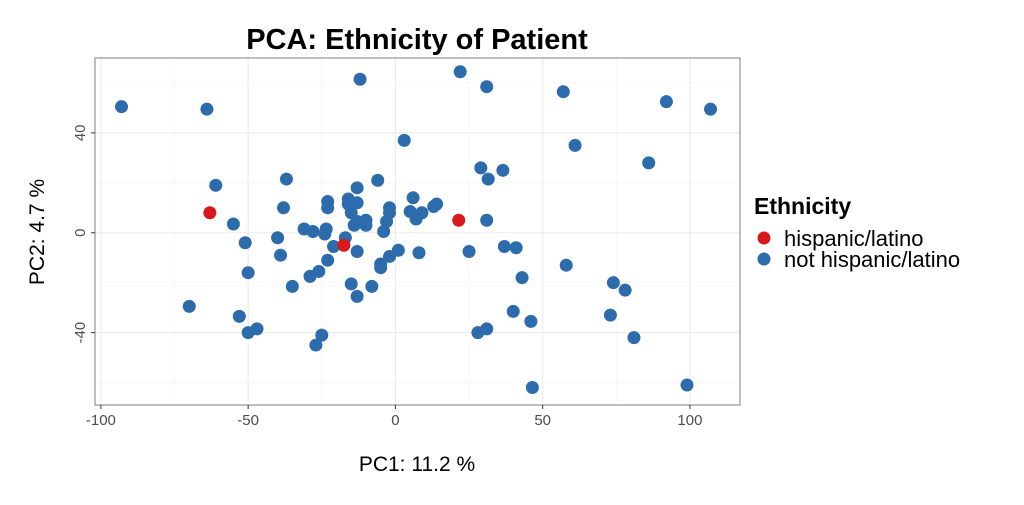  What do you see at coordinates (80, 133) in the screenshot?
I see `y-tick-label: 40` at bounding box center [80, 133].